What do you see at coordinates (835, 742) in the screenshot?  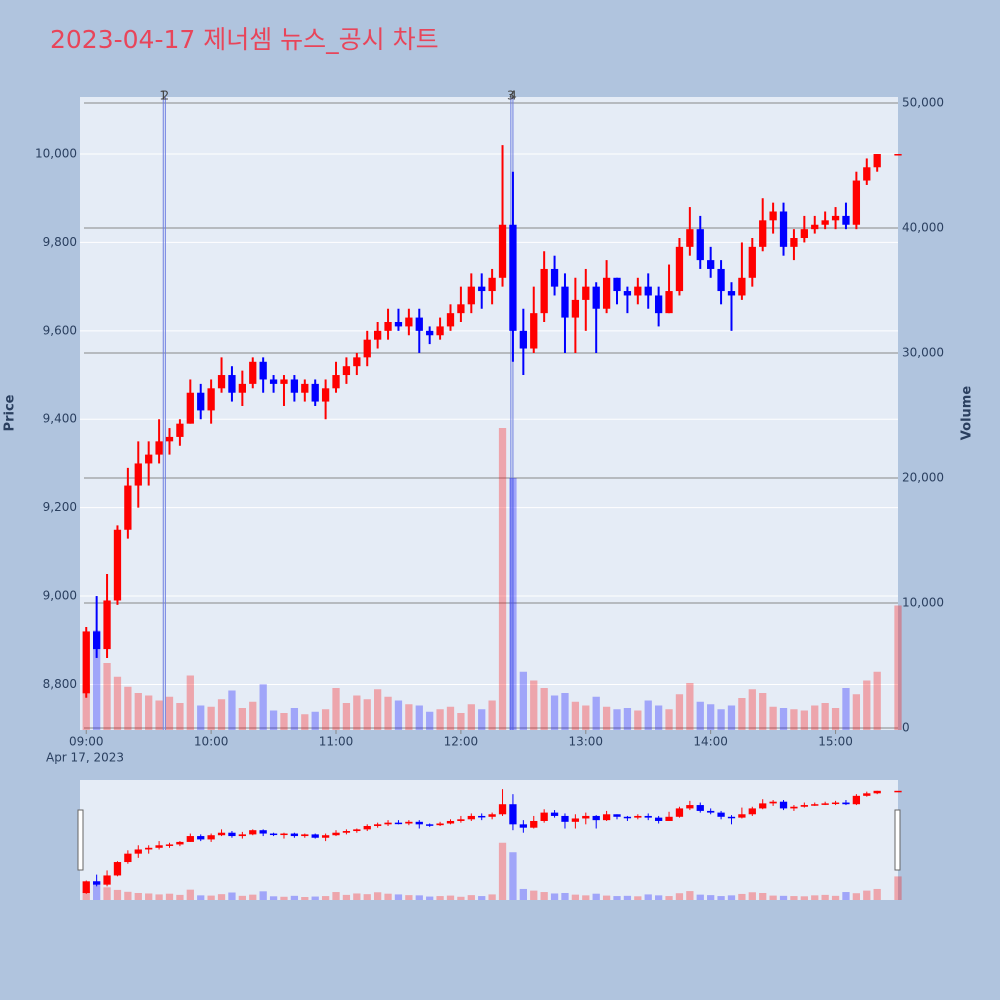 I see `x-tick-label: 15:00` at bounding box center [835, 742].